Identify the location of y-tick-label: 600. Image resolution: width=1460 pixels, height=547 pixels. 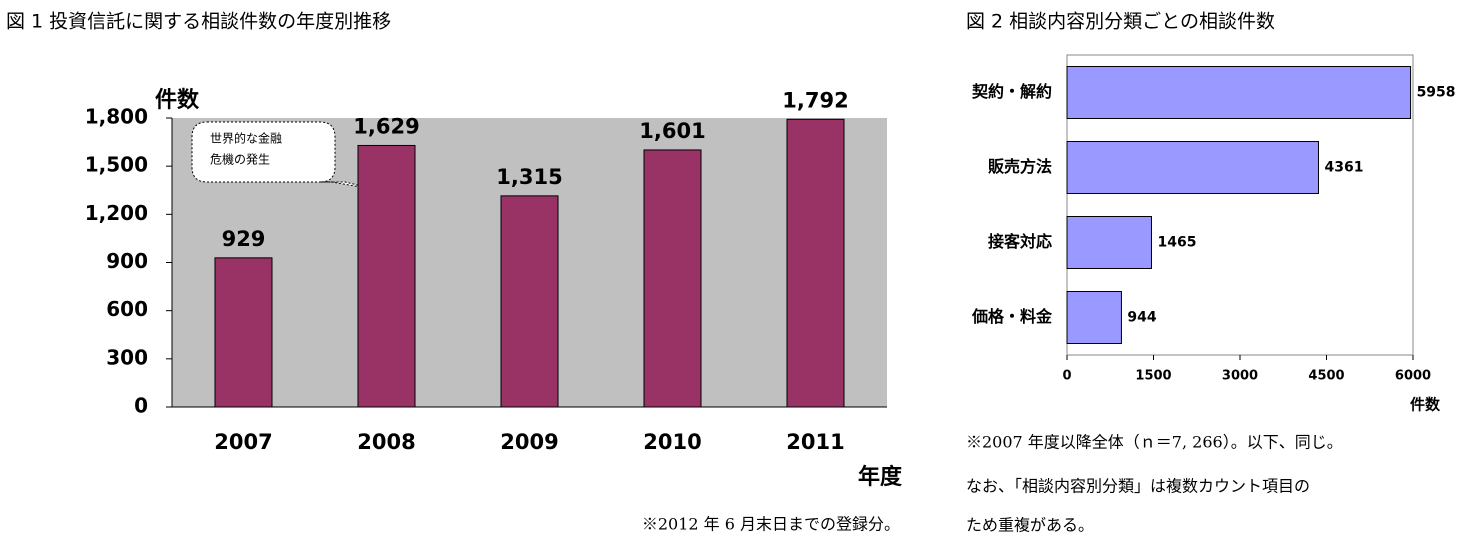
(127, 309).